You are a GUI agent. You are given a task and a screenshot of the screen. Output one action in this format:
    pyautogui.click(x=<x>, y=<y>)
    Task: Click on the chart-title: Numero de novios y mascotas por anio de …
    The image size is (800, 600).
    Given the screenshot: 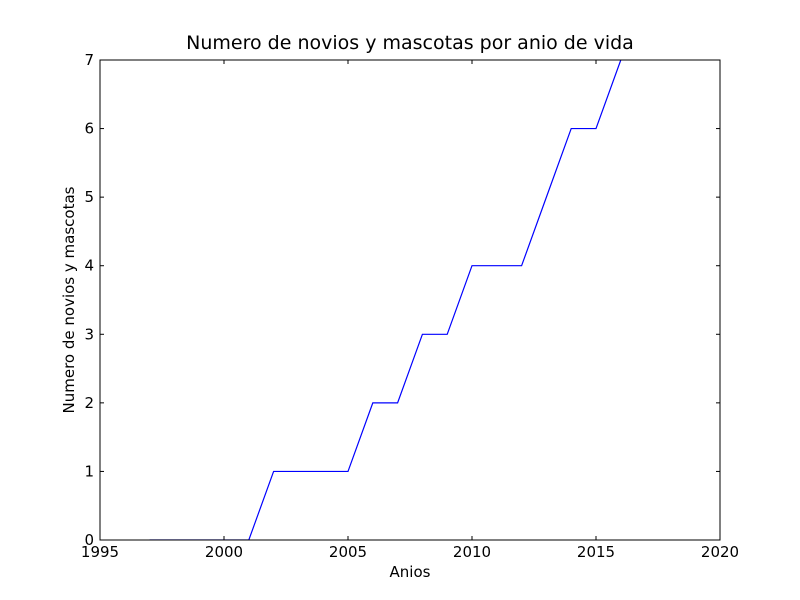 What is the action you would take?
    pyautogui.click(x=410, y=43)
    